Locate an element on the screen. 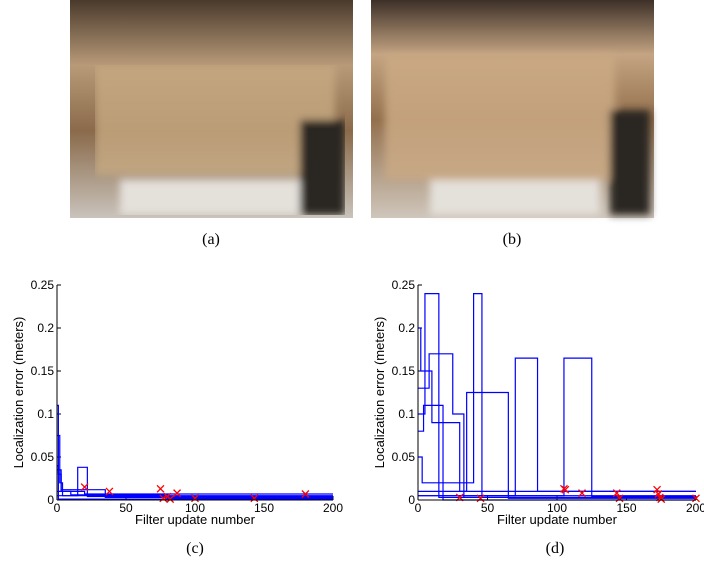  caption: (b) is located at coordinates (512, 239).